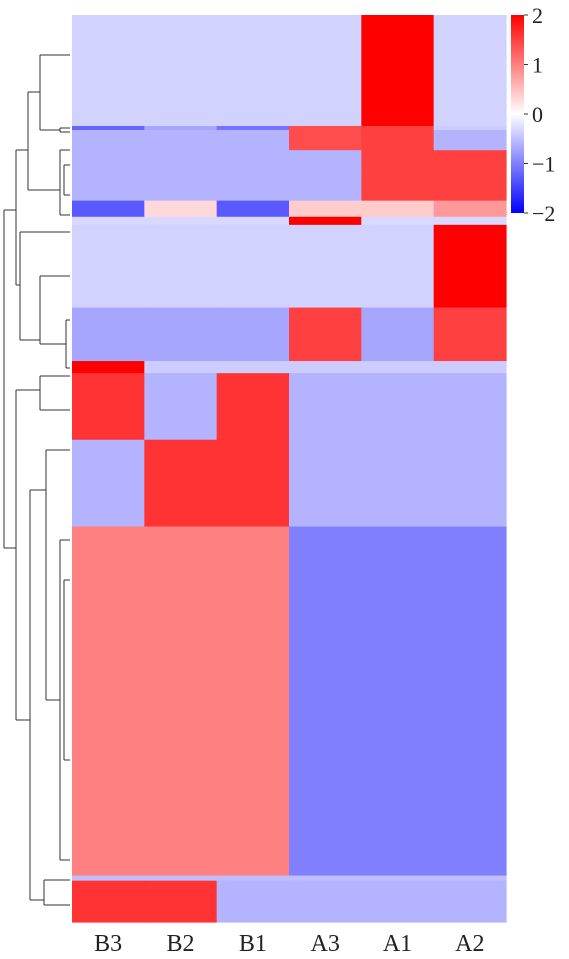 This screenshot has height=959, width=569. Describe the element at coordinates (469, 944) in the screenshot. I see `column-label: A2` at that location.